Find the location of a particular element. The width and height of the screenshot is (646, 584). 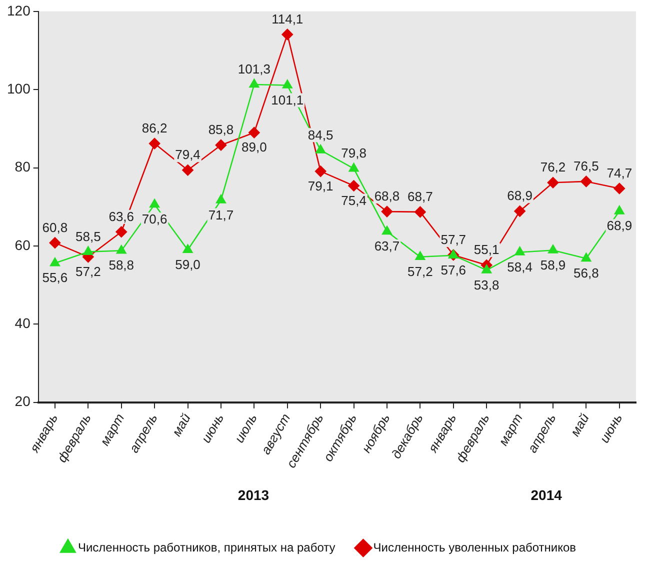

data-label: 58,4 is located at coordinates (519, 266).